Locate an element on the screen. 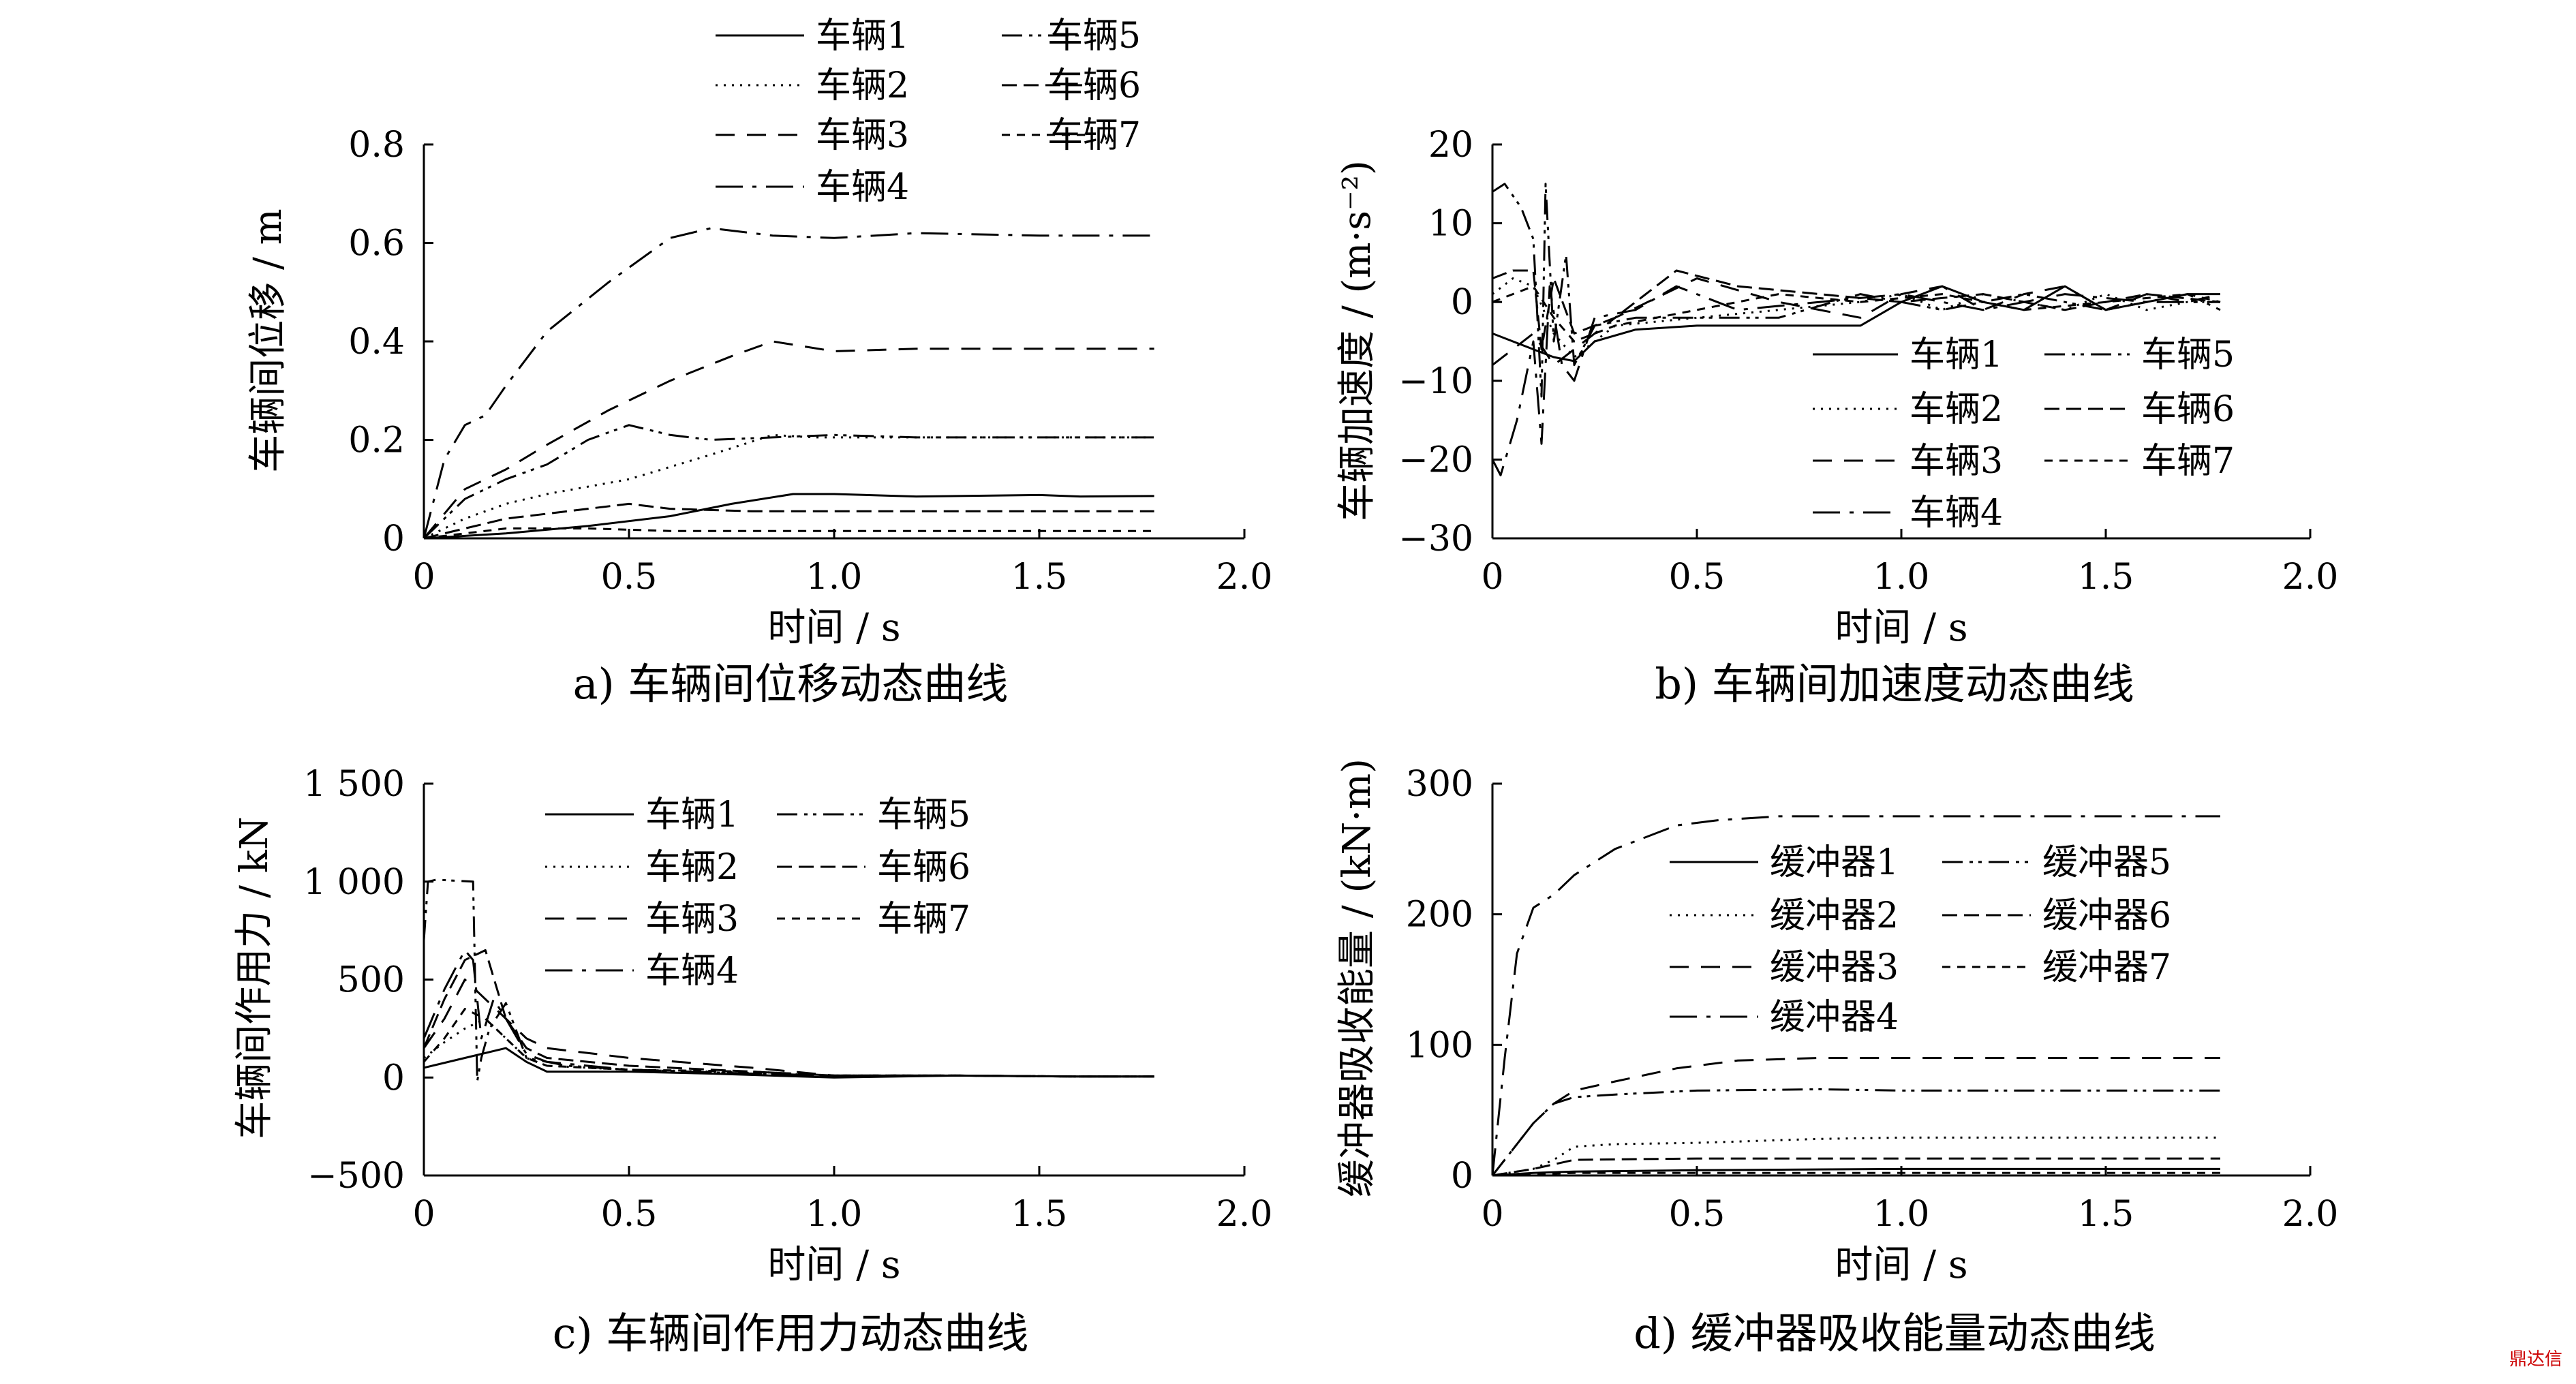  panel-caption: d) 缓冲器吸收能量动态曲线 is located at coordinates (1895, 1333).